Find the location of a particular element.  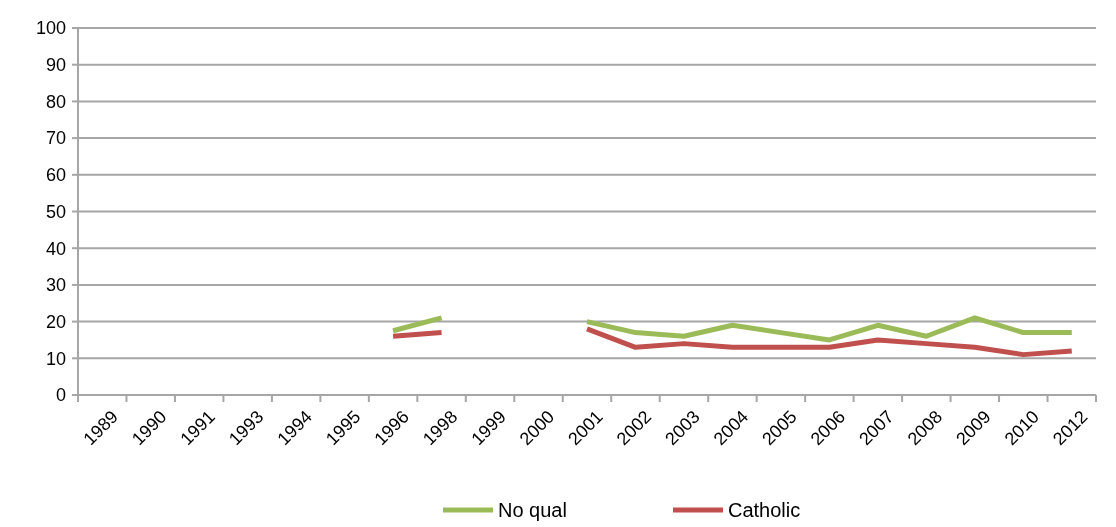

y-tick-label: 40 is located at coordinates (55, 248).